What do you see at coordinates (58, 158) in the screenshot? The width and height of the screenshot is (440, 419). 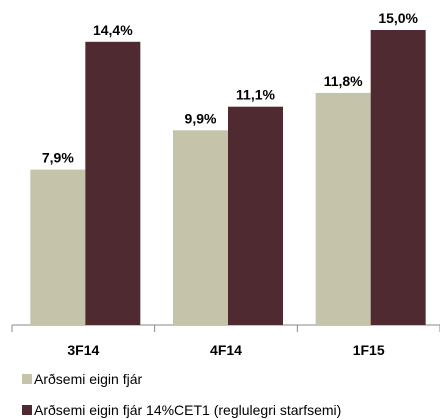 I see `data-label: 7,9%` at bounding box center [58, 158].